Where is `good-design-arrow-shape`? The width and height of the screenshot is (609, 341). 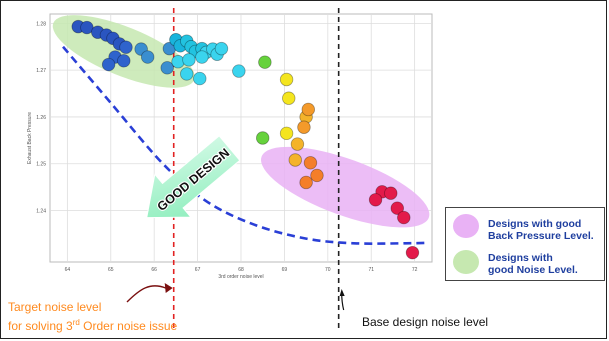
good-design-arrow-shape is located at coordinates (193, 177).